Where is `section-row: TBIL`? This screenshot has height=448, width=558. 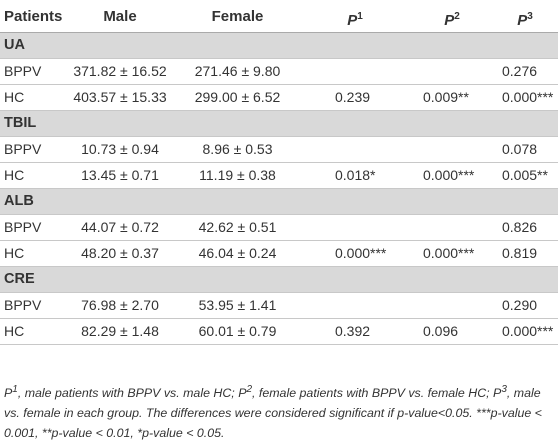 section-row: TBIL is located at coordinates (279, 124).